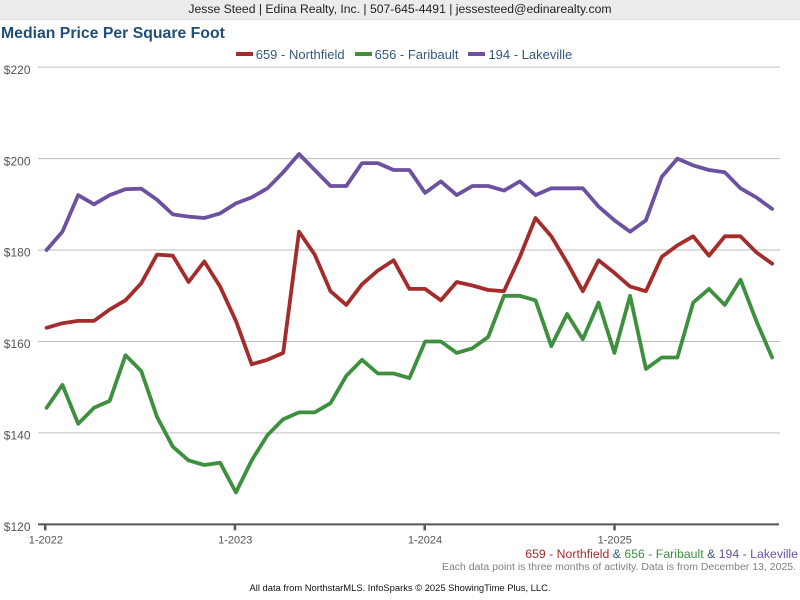 This screenshot has height=600, width=800. Describe the element at coordinates (17, 344) in the screenshot. I see `svg-text: $160` at that location.